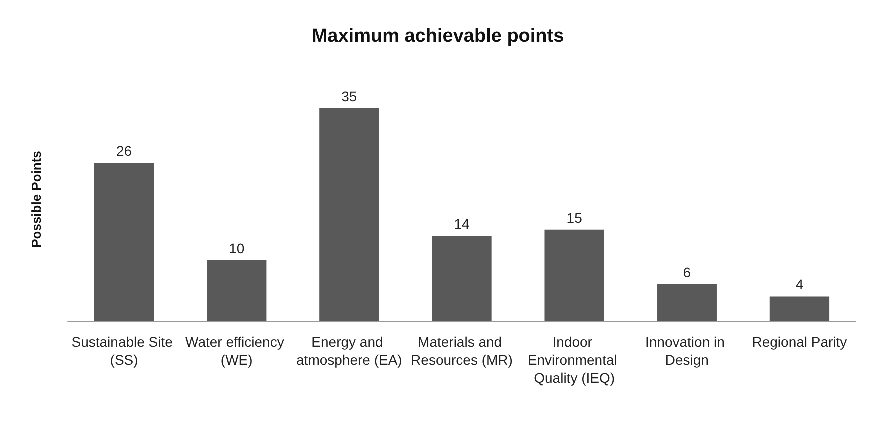 The width and height of the screenshot is (878, 421). I want to click on data-label: 26, so click(124, 151).